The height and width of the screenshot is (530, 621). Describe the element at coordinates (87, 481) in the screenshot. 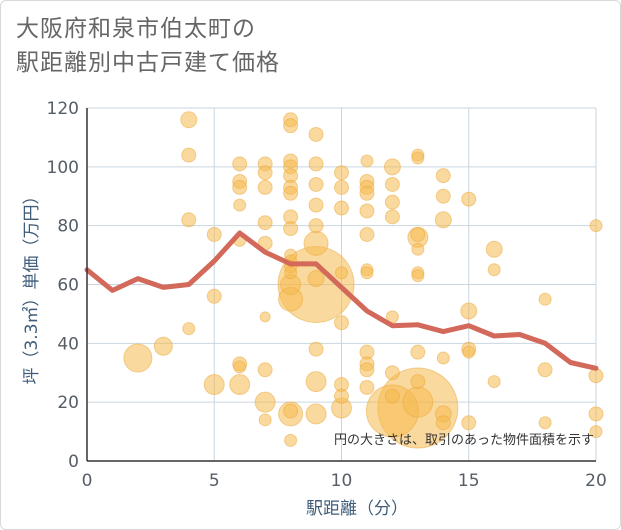

I see `x-tick-label: 0` at that location.